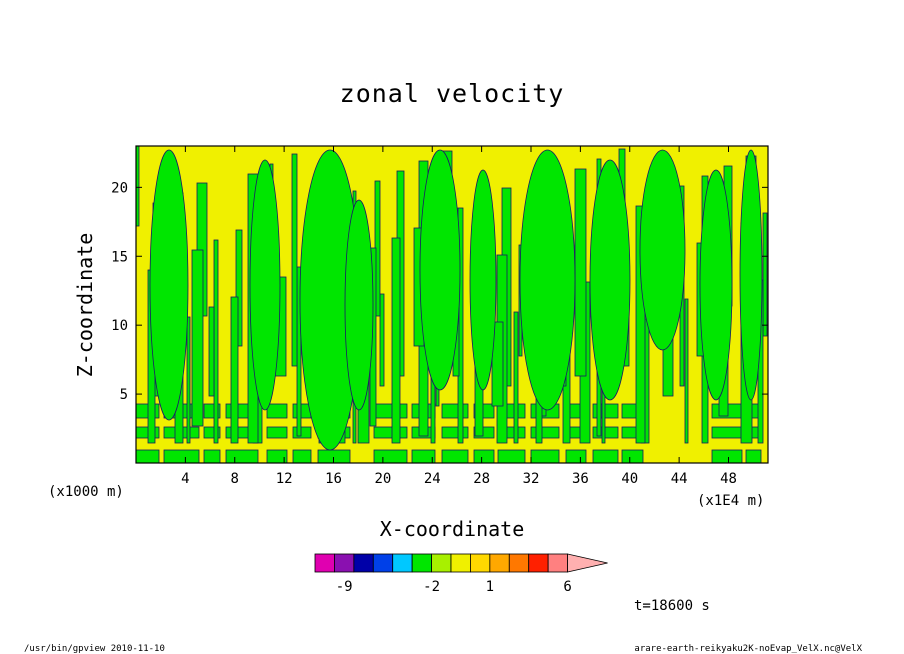 Image resolution: width=904 pixels, height=654 pixels. Describe the element at coordinates (672, 606) in the screenshot. I see `time-label: t=18600 s` at that location.